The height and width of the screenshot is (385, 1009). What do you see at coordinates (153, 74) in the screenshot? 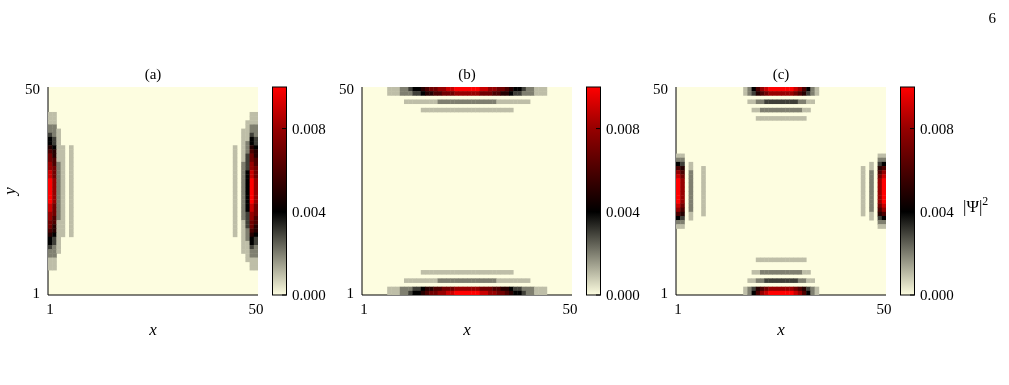
I see `chart-title: (a)` at bounding box center [153, 74].